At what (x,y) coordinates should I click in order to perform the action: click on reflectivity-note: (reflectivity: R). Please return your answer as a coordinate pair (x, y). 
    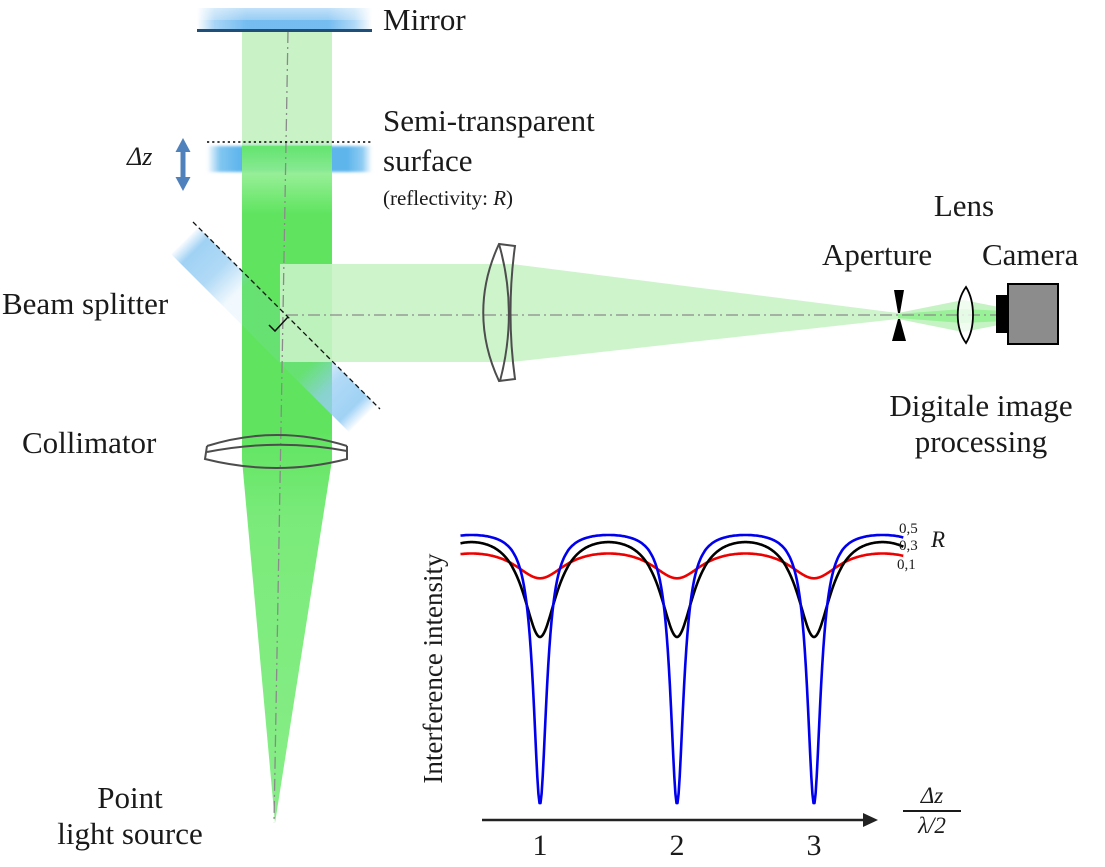
    Looking at the image, I should click on (448, 198).